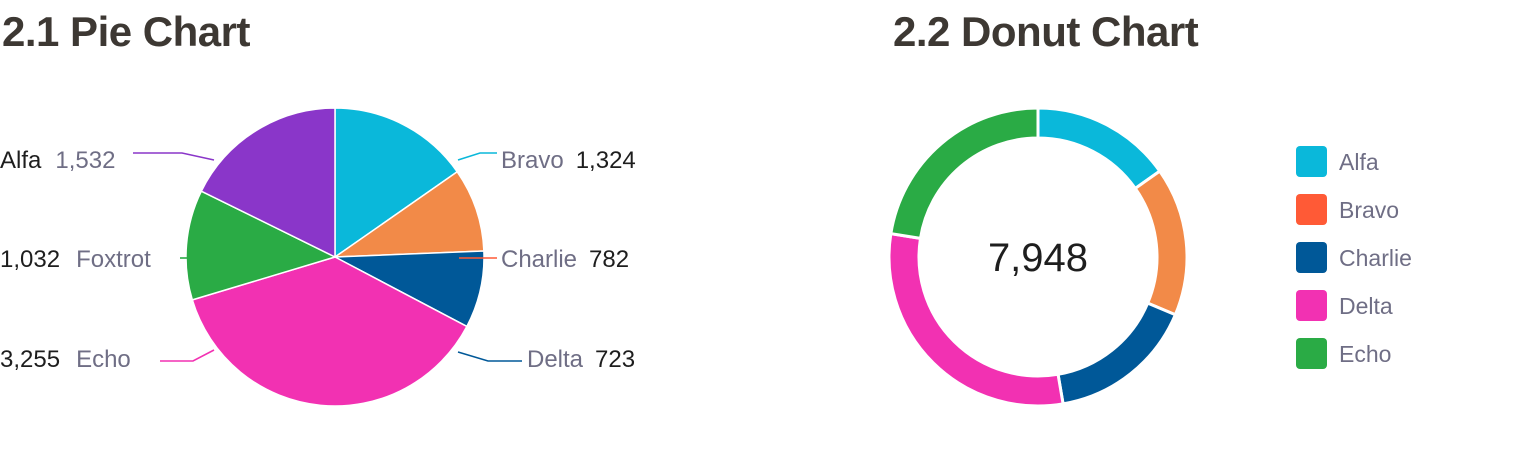 Image resolution: width=1536 pixels, height=455 pixels. What do you see at coordinates (609, 259) in the screenshot?
I see `pie-value-label: 782` at bounding box center [609, 259].